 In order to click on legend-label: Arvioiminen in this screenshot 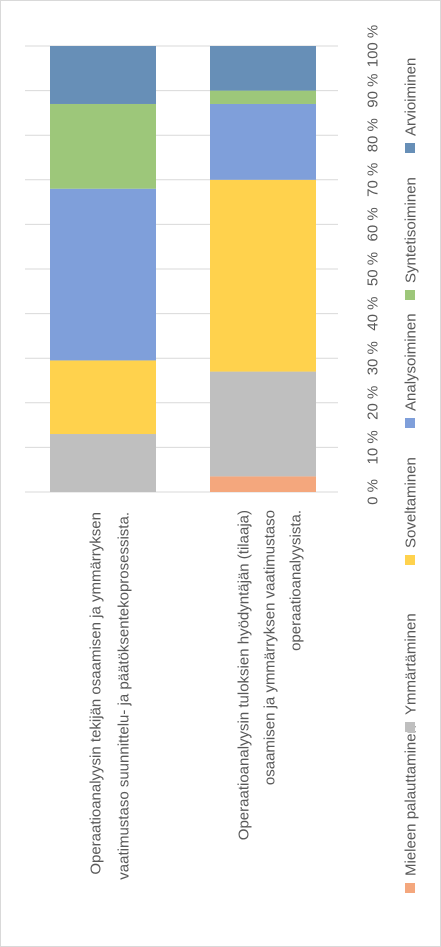, I will do `click(411, 97)`.